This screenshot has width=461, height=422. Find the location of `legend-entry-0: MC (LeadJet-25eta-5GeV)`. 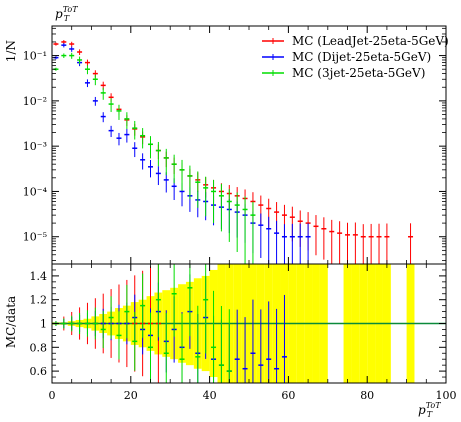

legend-entry-0: MC (LeadJet-25eta-5GeV) is located at coordinates (355, 41).